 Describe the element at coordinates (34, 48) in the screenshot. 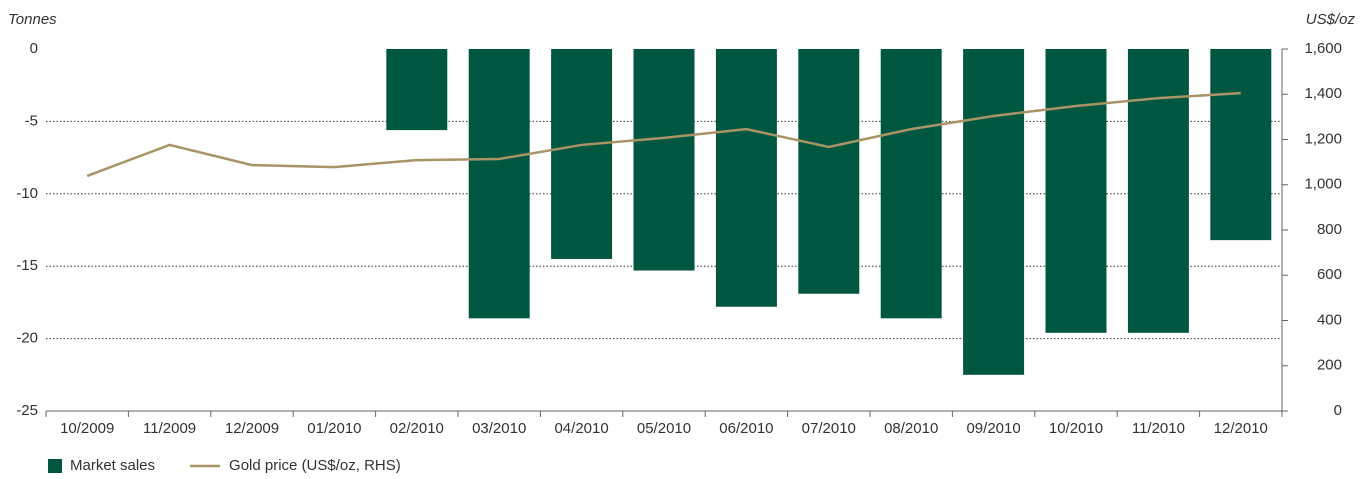

I see `y-tick-label: 0` at that location.